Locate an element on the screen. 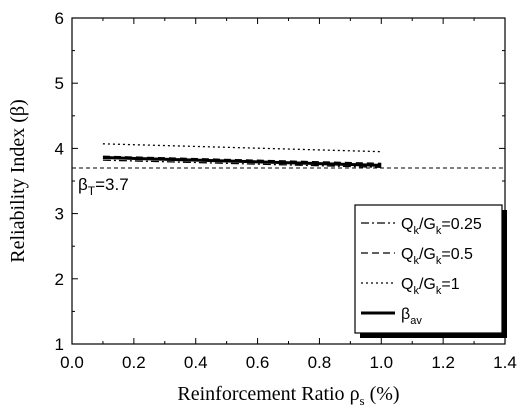 This screenshot has width=532, height=410. legend-label-part: =1 is located at coordinates (450, 284).